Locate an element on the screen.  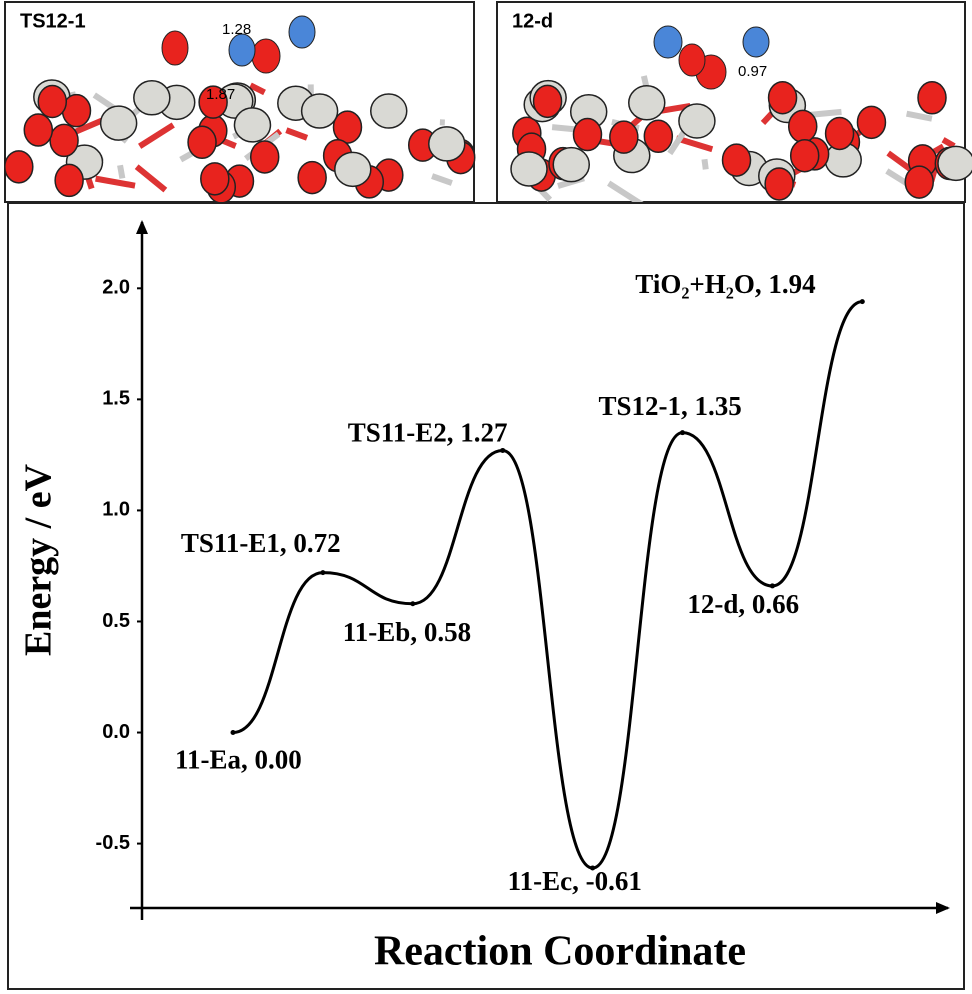
data-label: TS12-1, 1.35 is located at coordinates (670, 406).